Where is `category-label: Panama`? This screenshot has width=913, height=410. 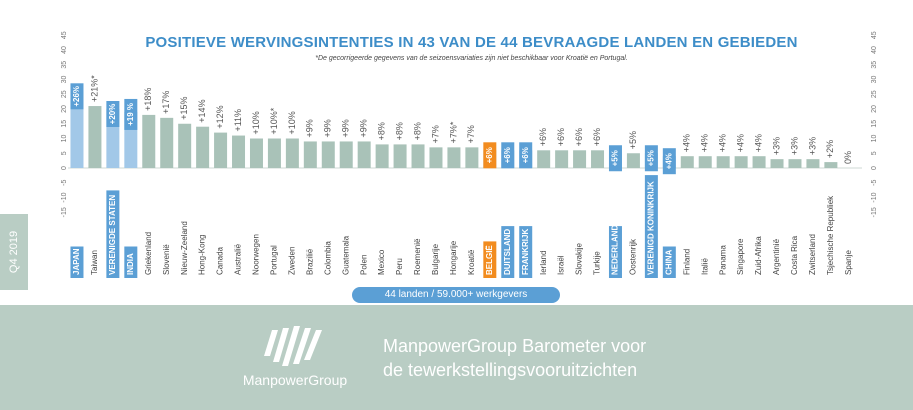
category-label: Panama is located at coordinates (722, 260).